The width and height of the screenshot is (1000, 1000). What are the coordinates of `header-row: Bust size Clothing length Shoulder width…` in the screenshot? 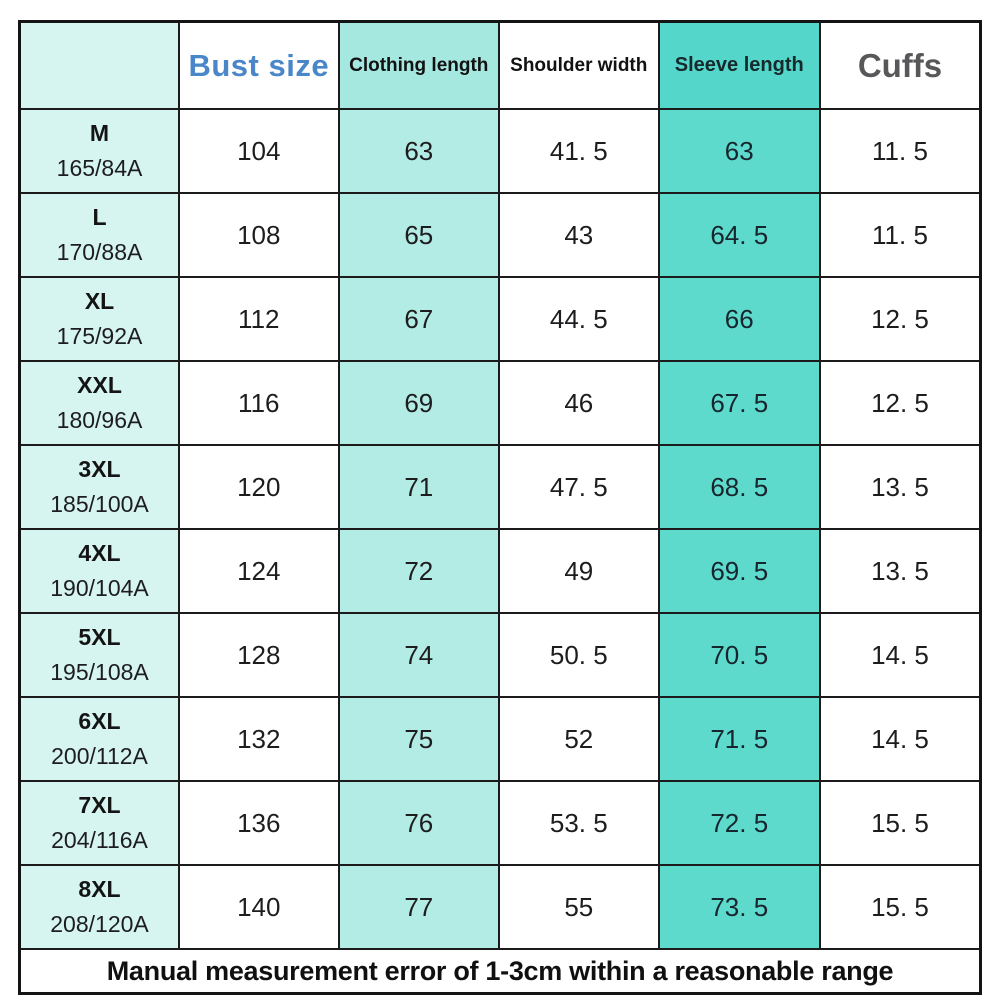 It's located at (500, 65).